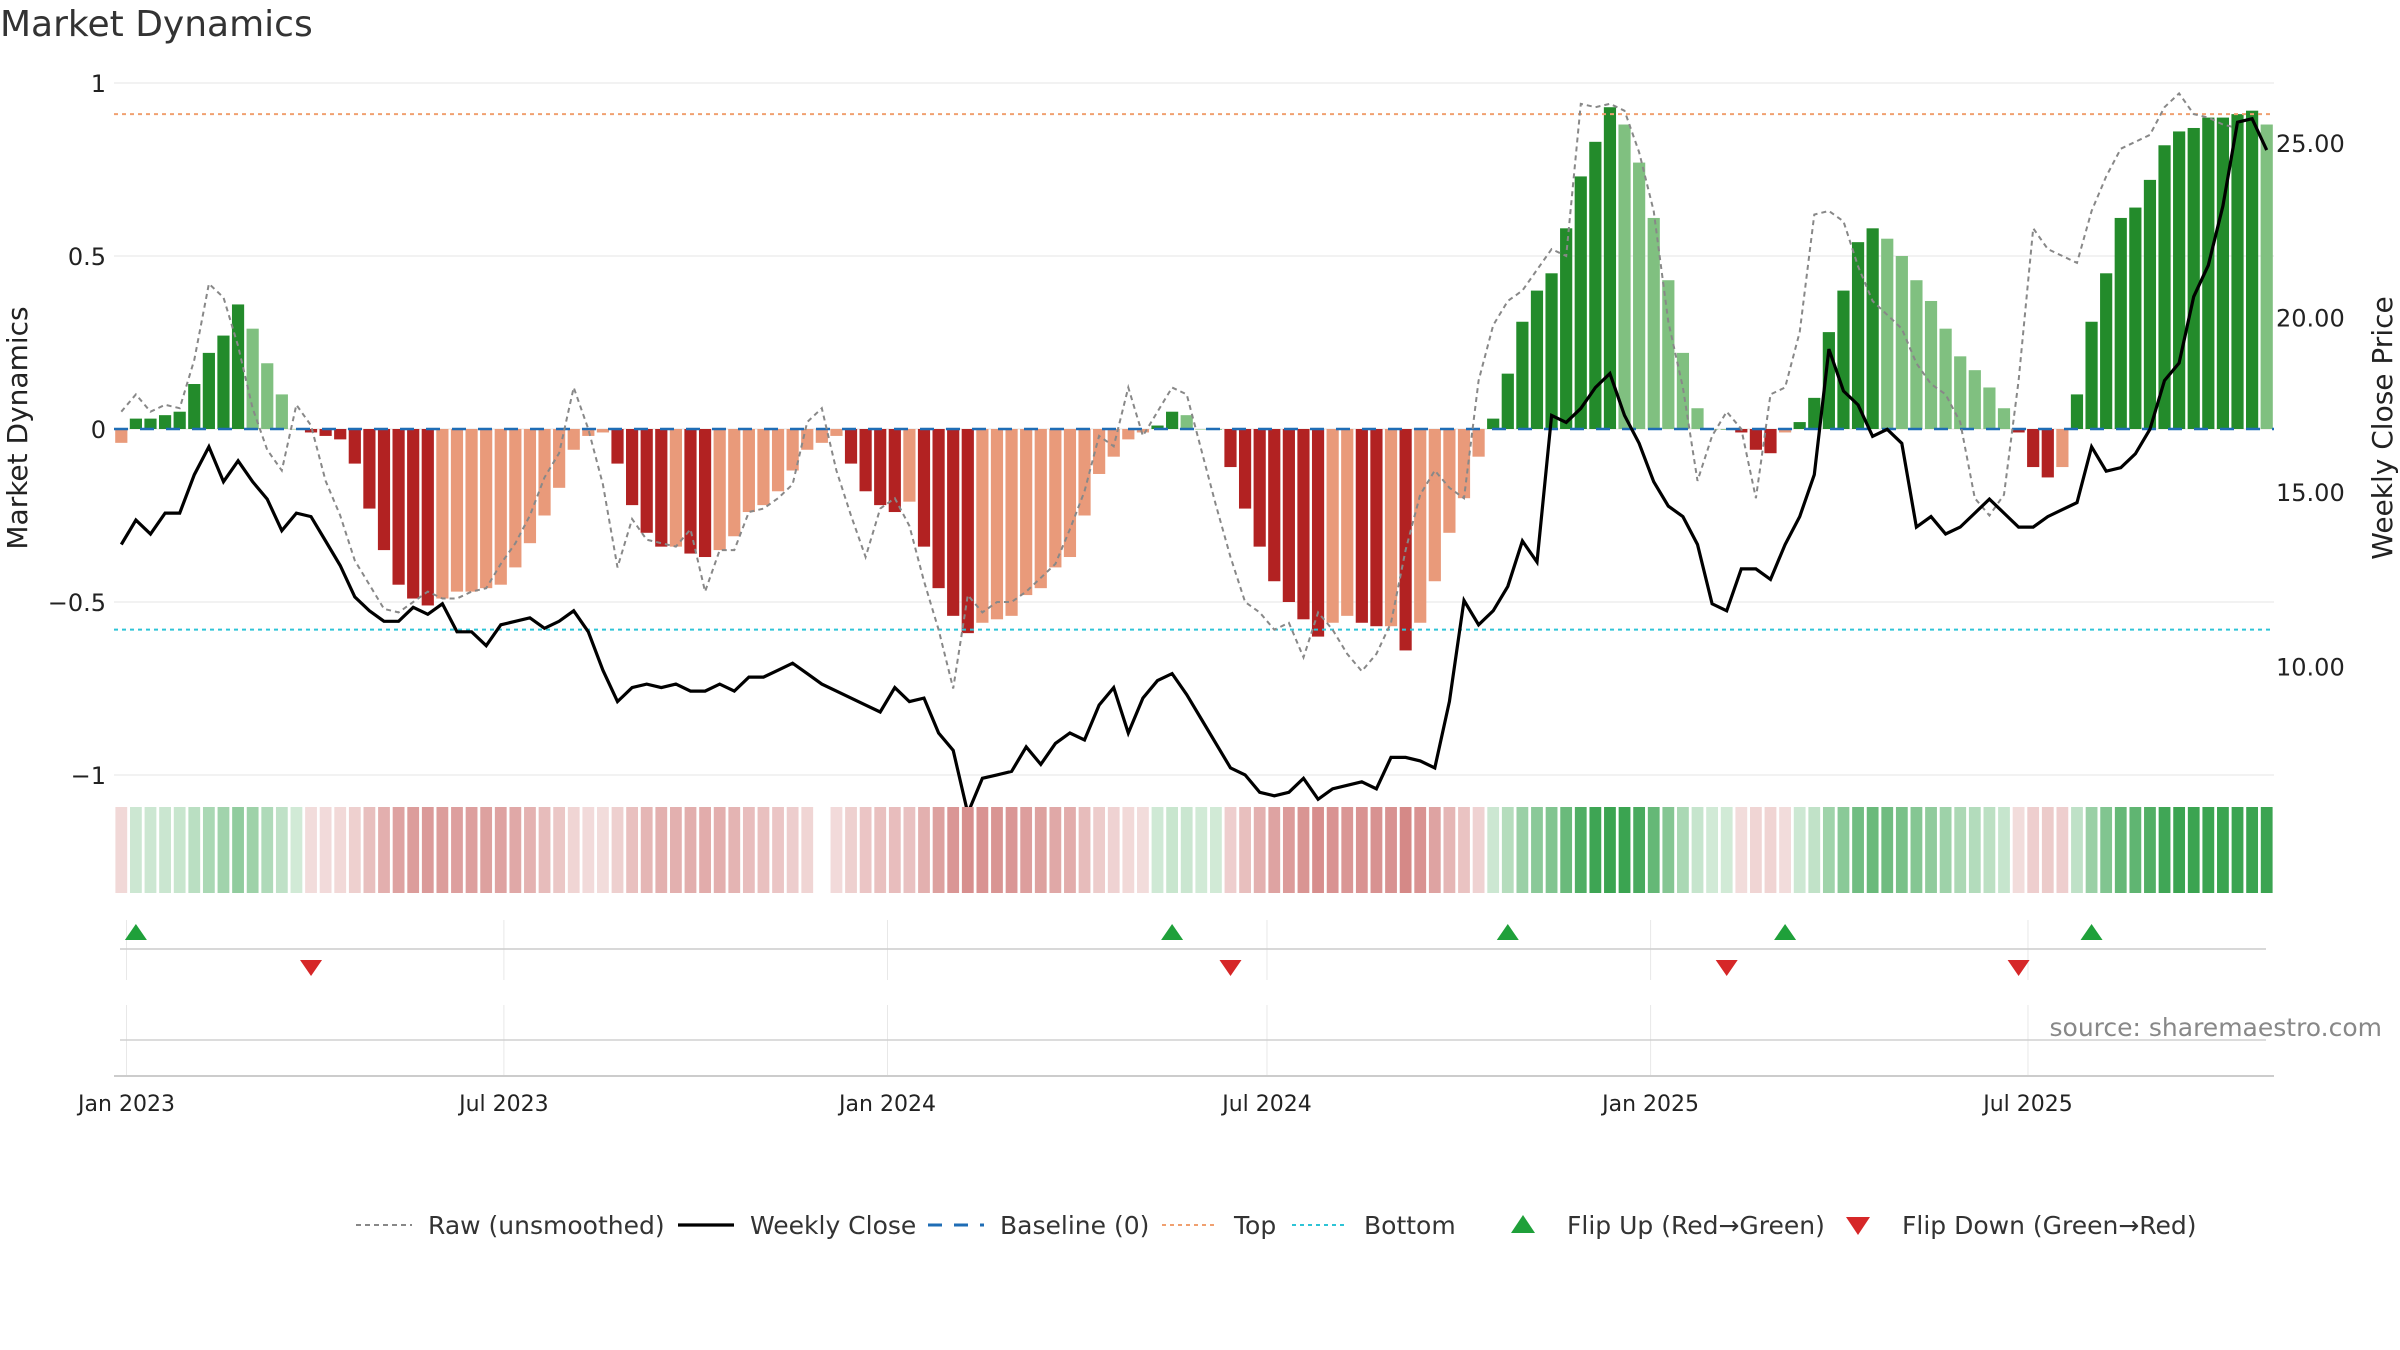 Image resolution: width=2400 pixels, height=1350 pixels. What do you see at coordinates (88, 776) in the screenshot?
I see `left-tick-label: −1` at bounding box center [88, 776].